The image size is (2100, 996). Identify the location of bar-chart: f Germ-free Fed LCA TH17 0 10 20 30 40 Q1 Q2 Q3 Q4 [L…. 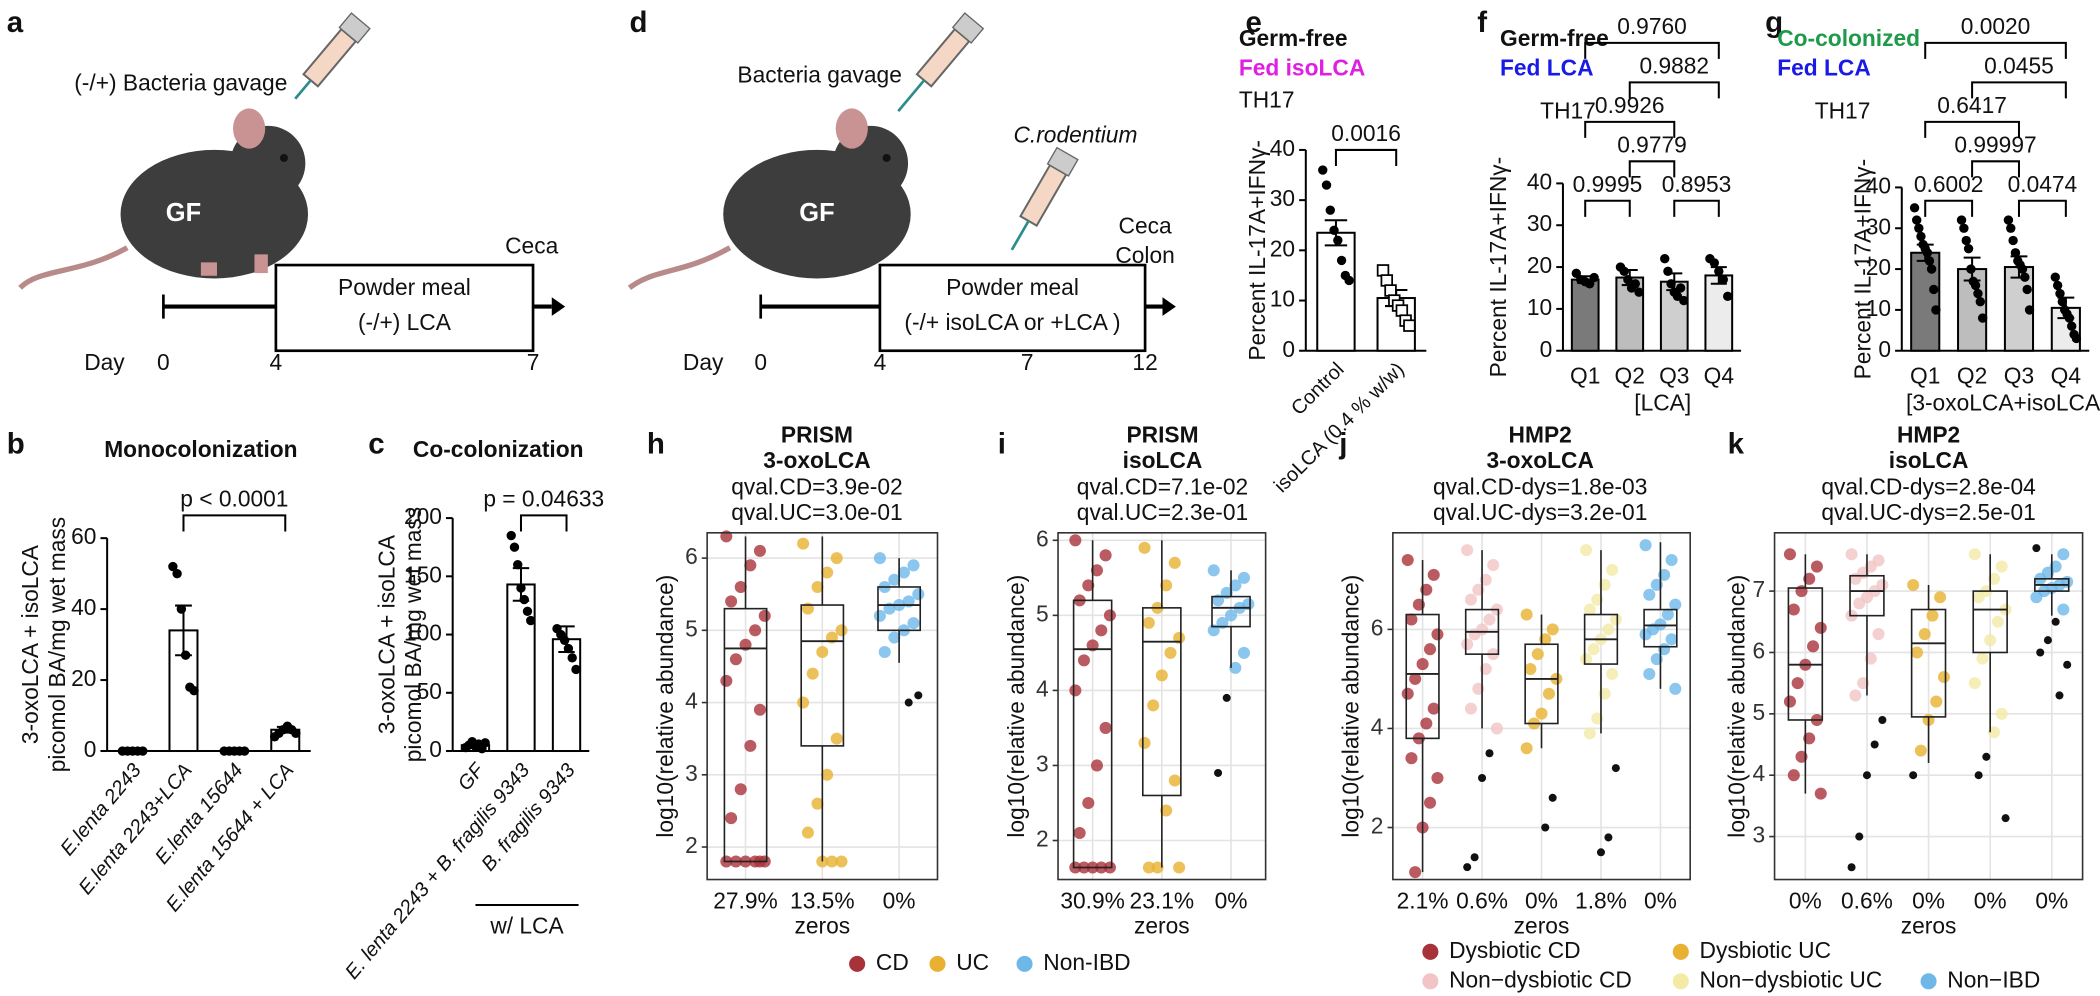
(1609, 210).